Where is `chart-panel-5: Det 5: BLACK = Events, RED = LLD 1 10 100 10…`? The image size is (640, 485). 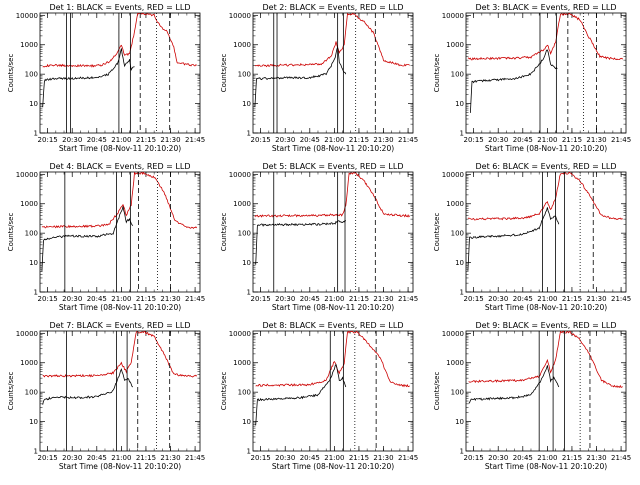 chart-panel-5: Det 5: BLACK = Events, RED = LLD 1 10 100 10… is located at coordinates (319, 237).